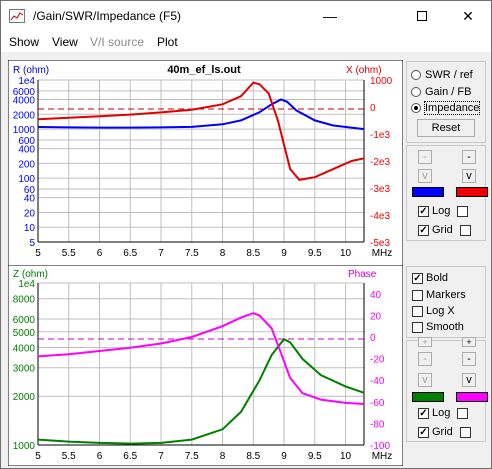  Describe the element at coordinates (463, 413) in the screenshot. I see `bottom-log-right-box` at that location.